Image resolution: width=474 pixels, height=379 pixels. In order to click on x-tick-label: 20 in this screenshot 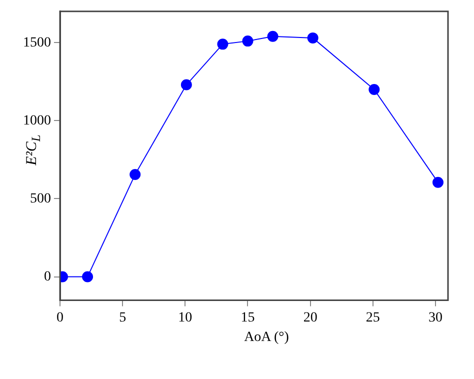, I will do `click(310, 318)`.